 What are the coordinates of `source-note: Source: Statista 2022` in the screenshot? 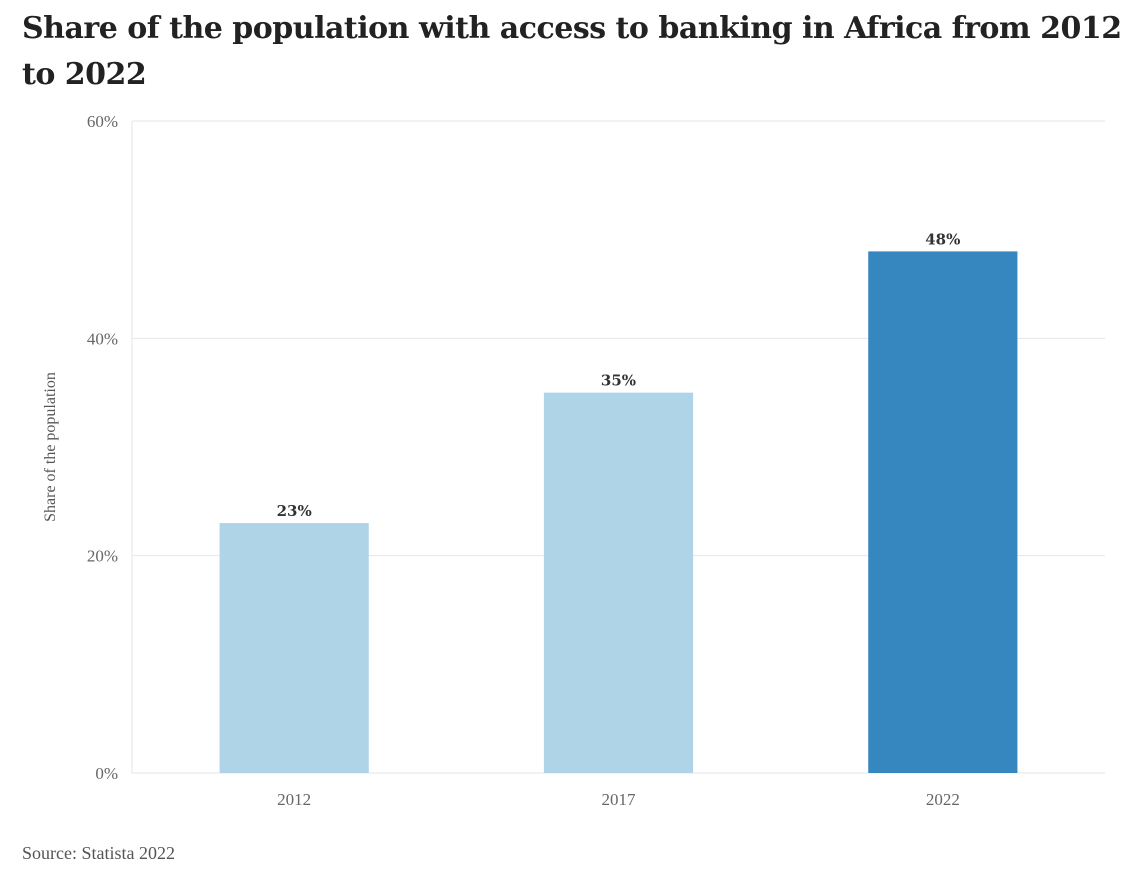 It's located at (98, 853).